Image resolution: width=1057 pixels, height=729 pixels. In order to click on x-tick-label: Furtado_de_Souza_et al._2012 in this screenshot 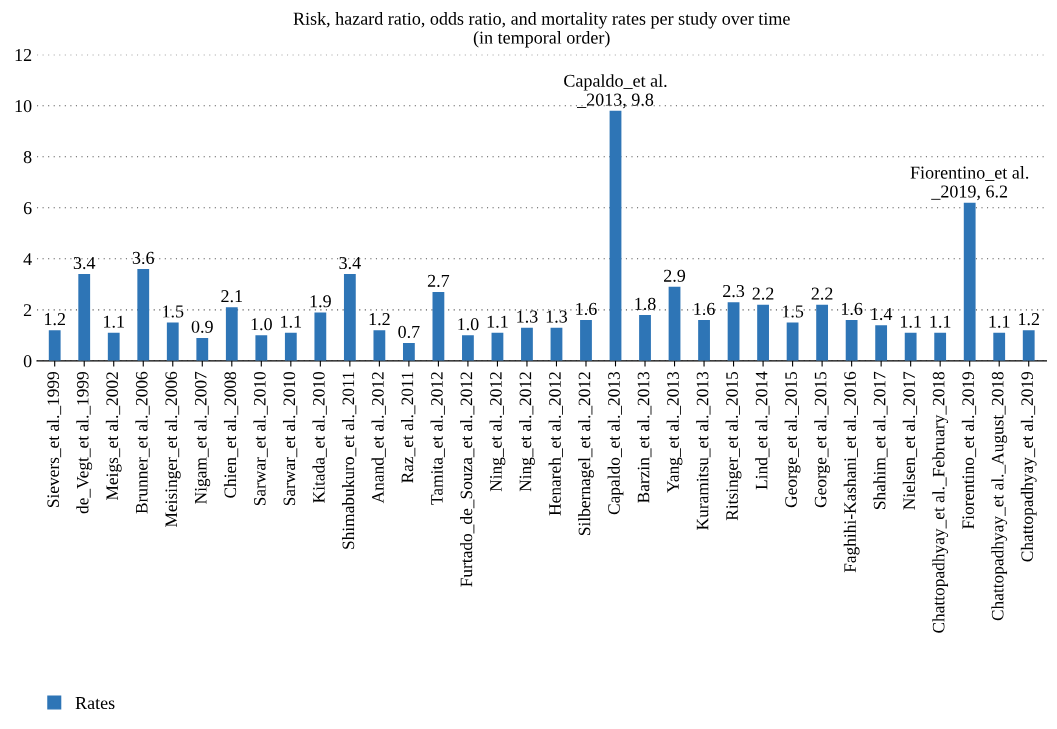, I will do `click(467, 479)`.